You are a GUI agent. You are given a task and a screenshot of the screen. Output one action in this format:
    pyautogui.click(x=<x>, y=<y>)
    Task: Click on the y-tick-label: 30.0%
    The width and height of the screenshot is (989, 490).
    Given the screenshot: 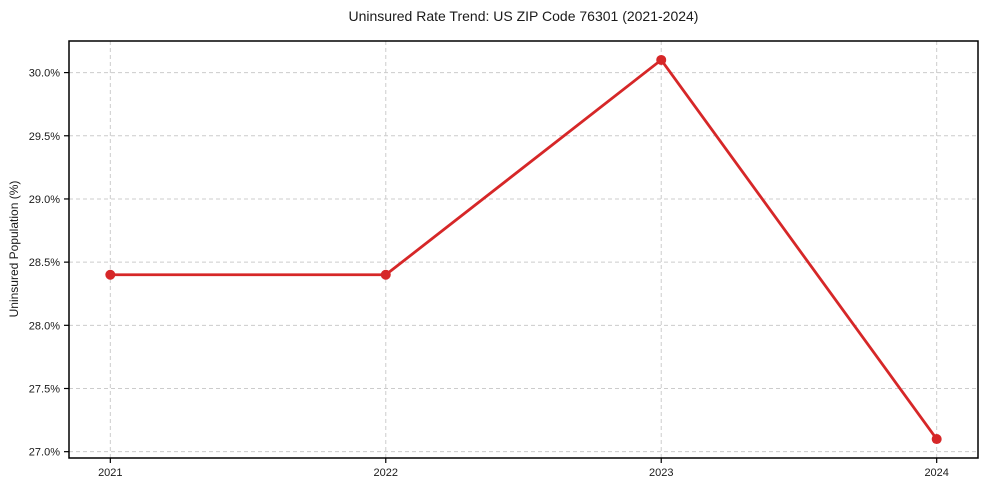 What is the action you would take?
    pyautogui.click(x=44, y=74)
    